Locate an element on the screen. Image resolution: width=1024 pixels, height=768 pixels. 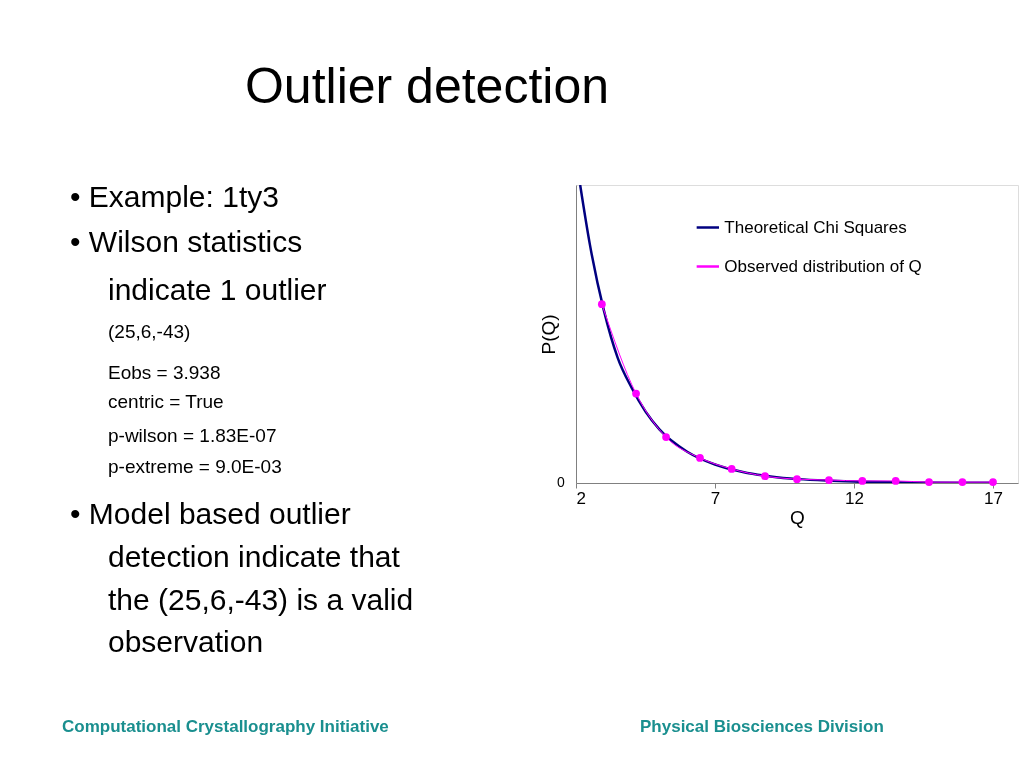
text: centric = True is located at coordinates (166, 401).